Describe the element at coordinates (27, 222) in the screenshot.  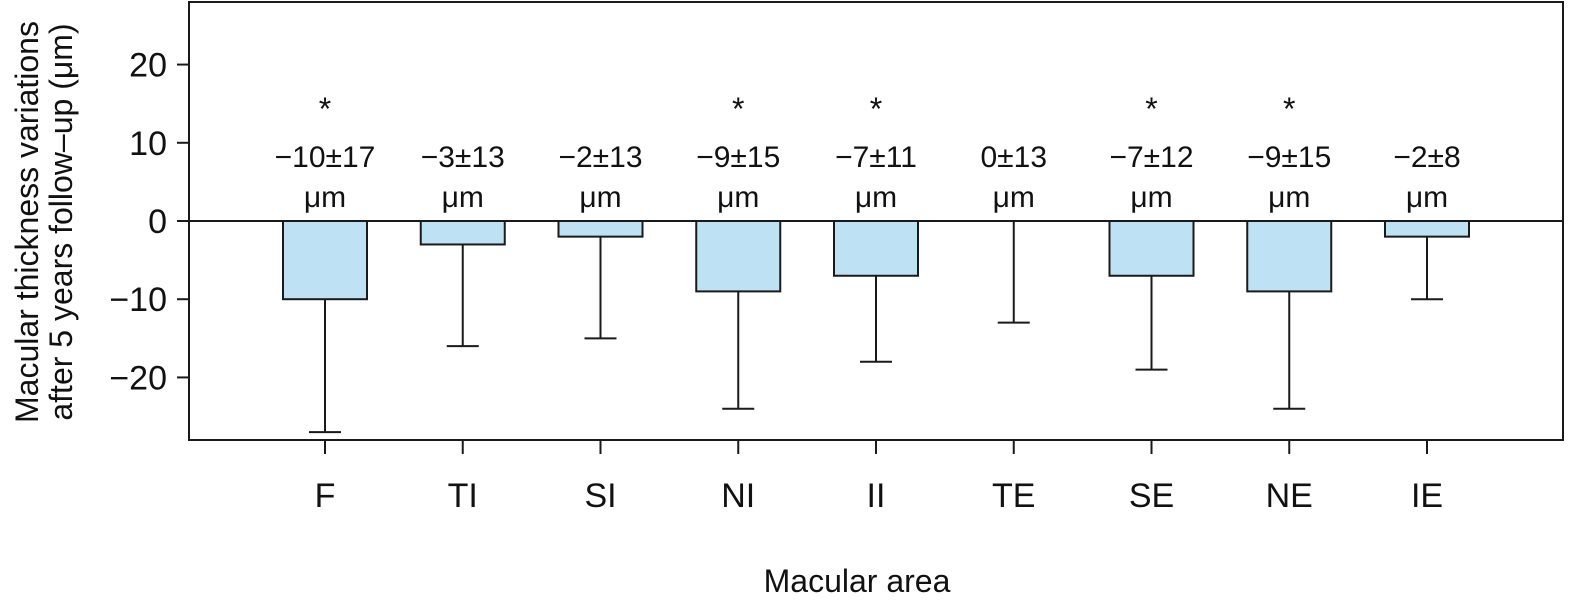
I see `y-axis-title-line-1: Macular thickness variations` at that location.